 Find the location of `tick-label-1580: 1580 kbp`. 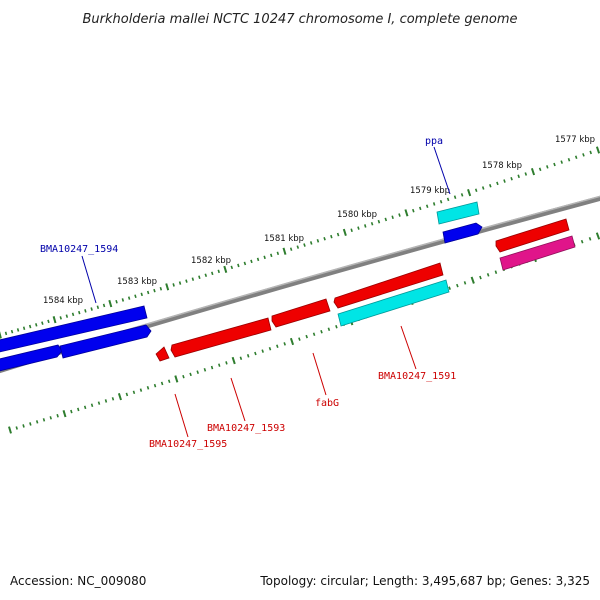

tick-label-1580: 1580 kbp is located at coordinates (357, 215).